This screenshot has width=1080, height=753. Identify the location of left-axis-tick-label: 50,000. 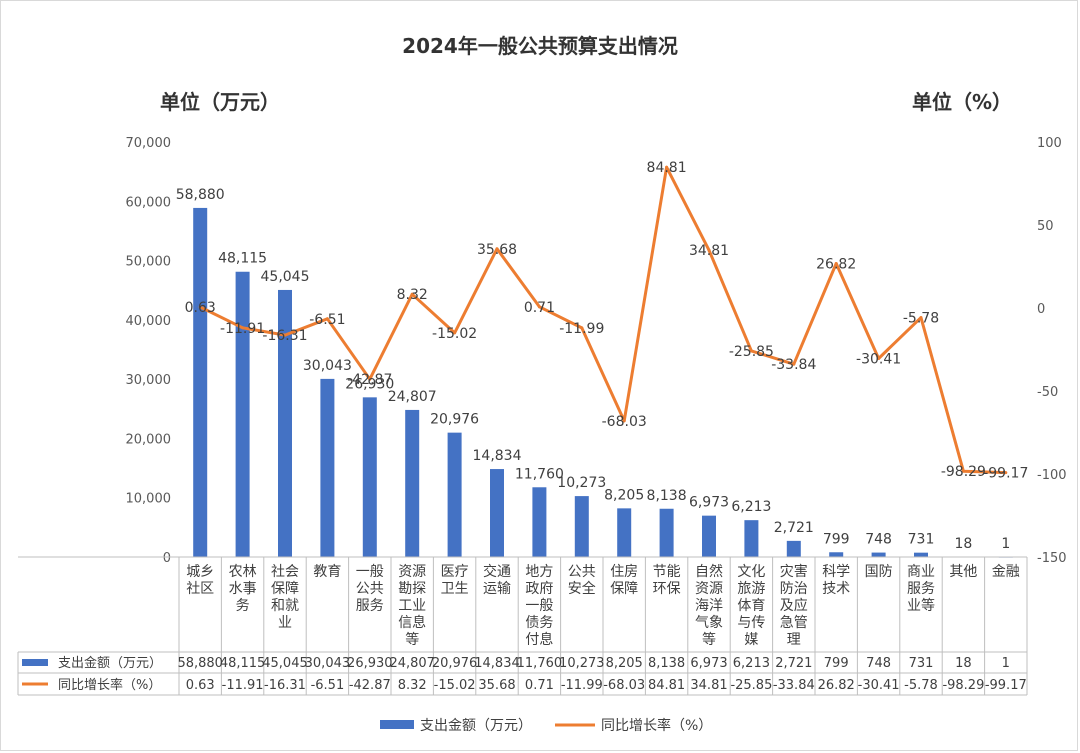
(149, 262).